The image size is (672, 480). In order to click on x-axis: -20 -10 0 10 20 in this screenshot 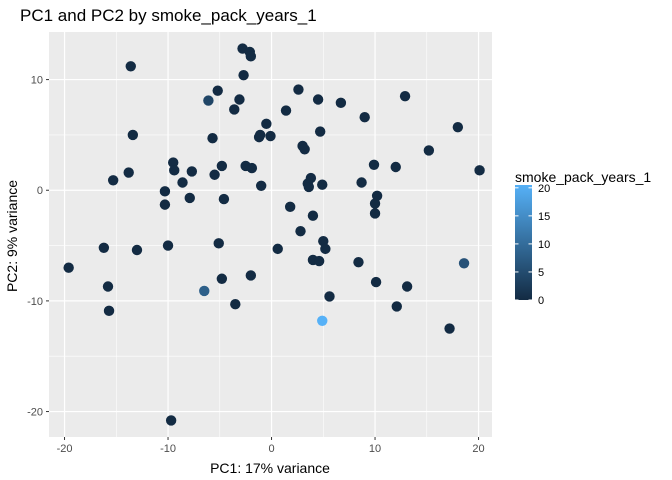, I will do `click(271, 446)`.